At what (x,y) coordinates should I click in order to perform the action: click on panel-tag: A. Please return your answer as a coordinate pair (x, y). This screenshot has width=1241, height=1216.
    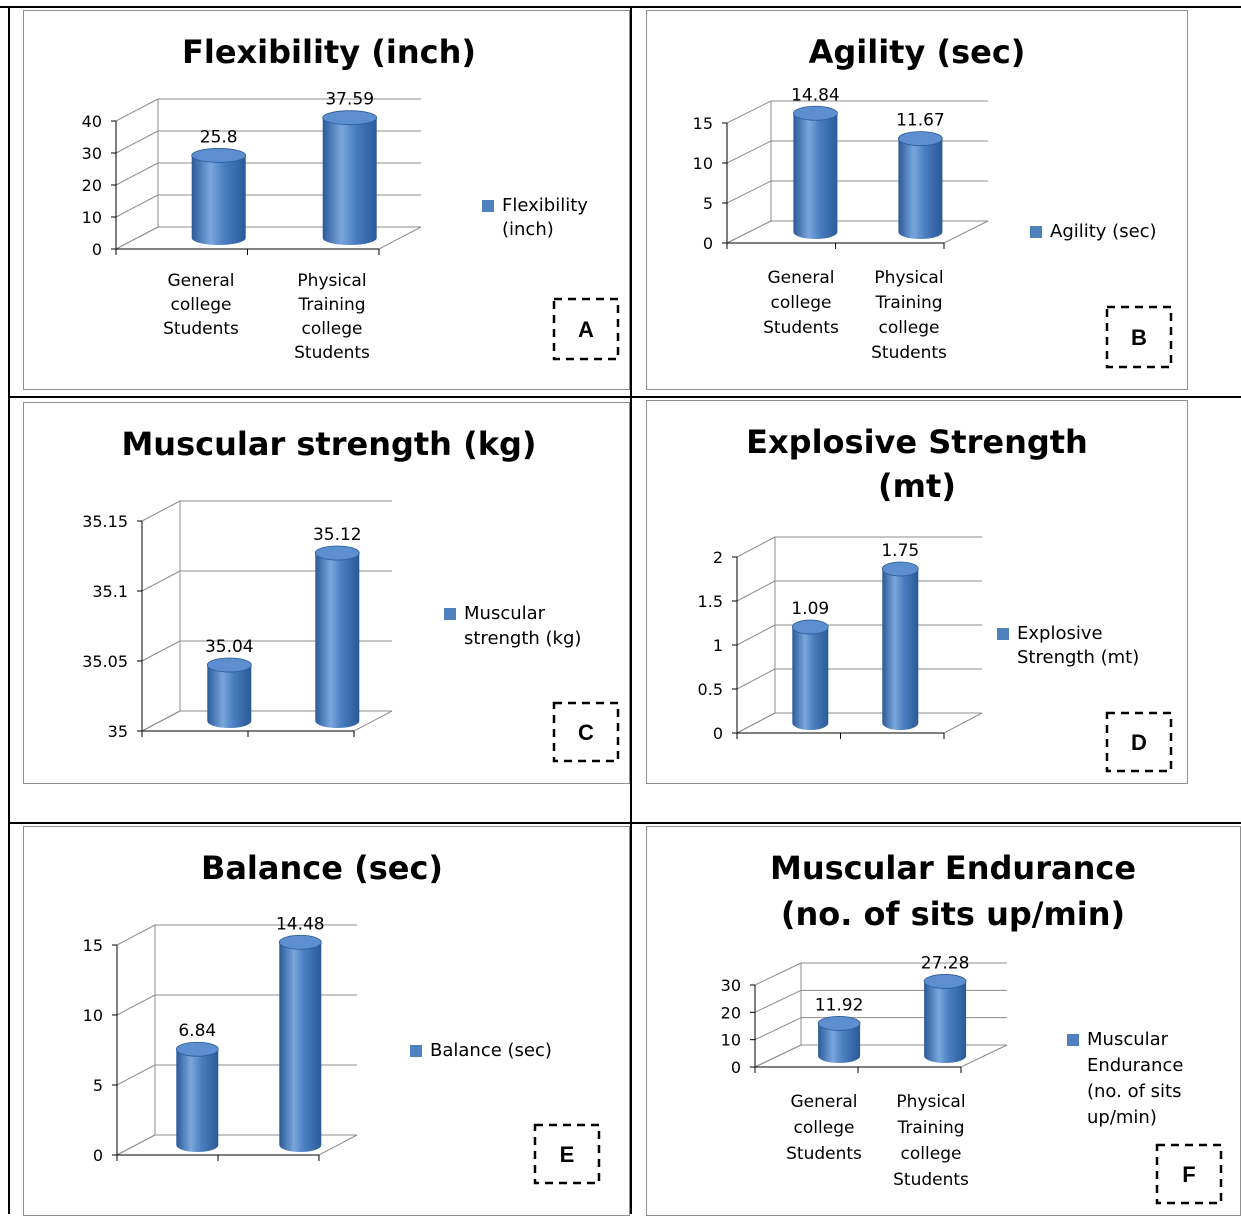
    Looking at the image, I should click on (586, 329).